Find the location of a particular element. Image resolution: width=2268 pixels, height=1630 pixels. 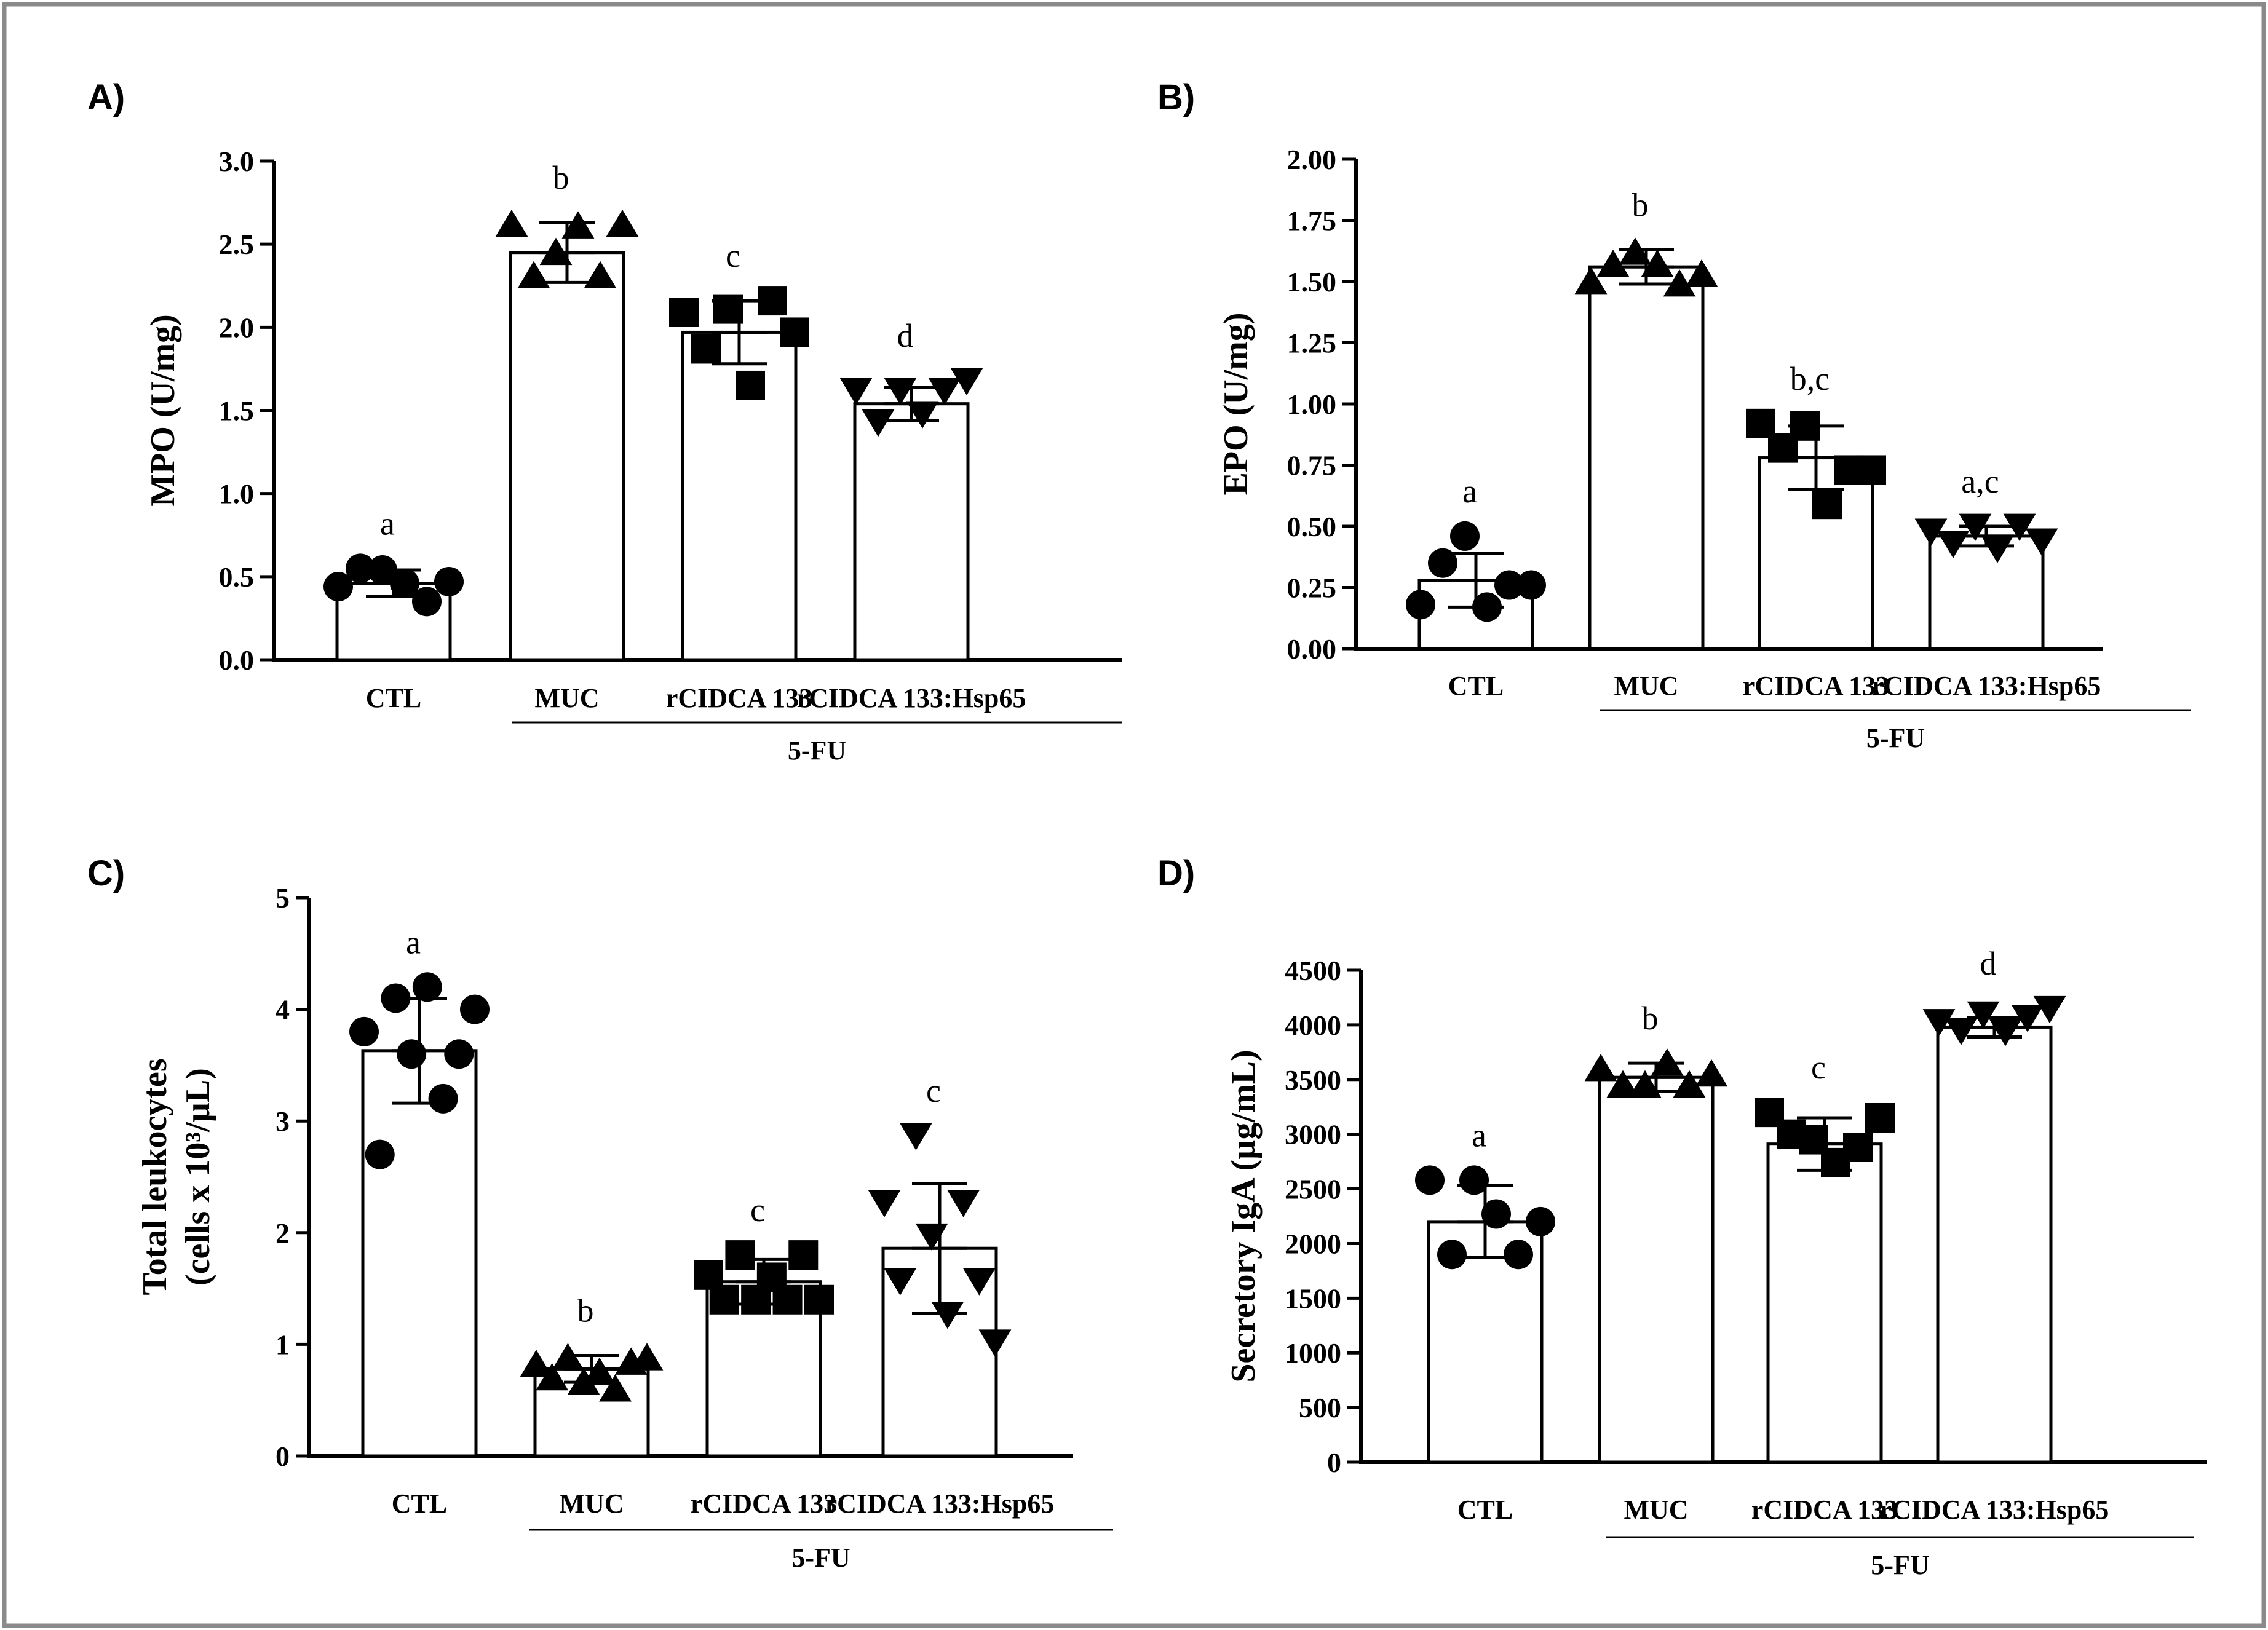

y-tick-label: 1000 is located at coordinates (1313, 1353).